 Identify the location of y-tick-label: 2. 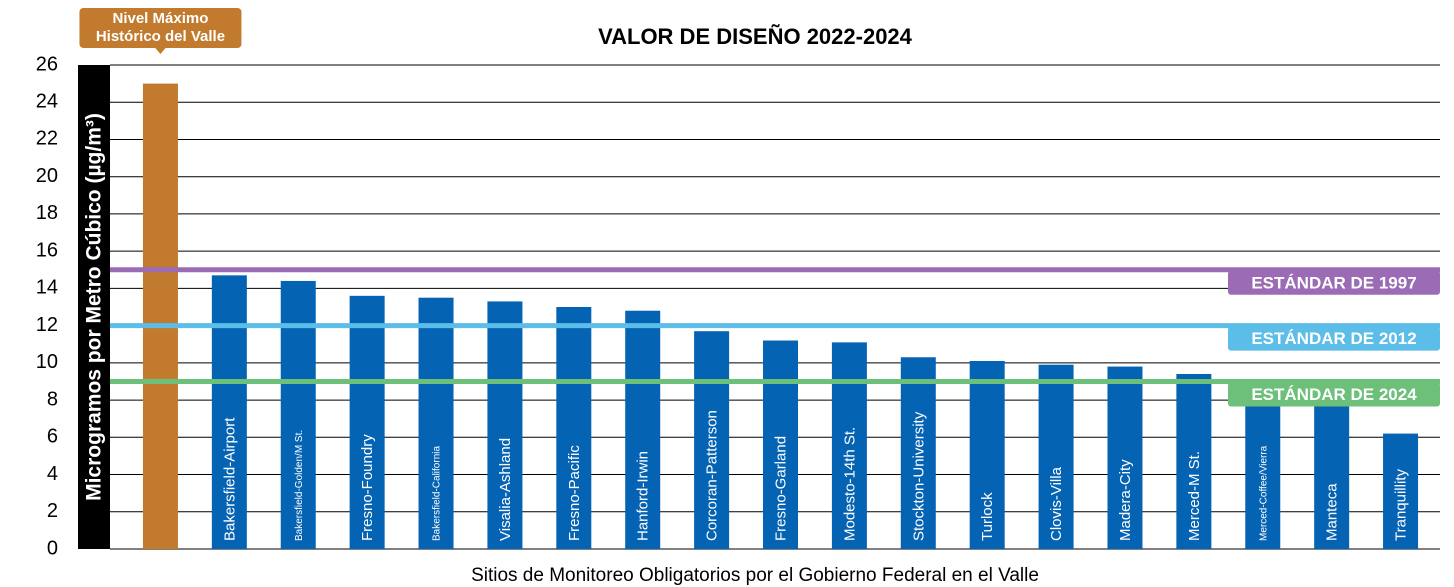
(52, 511).